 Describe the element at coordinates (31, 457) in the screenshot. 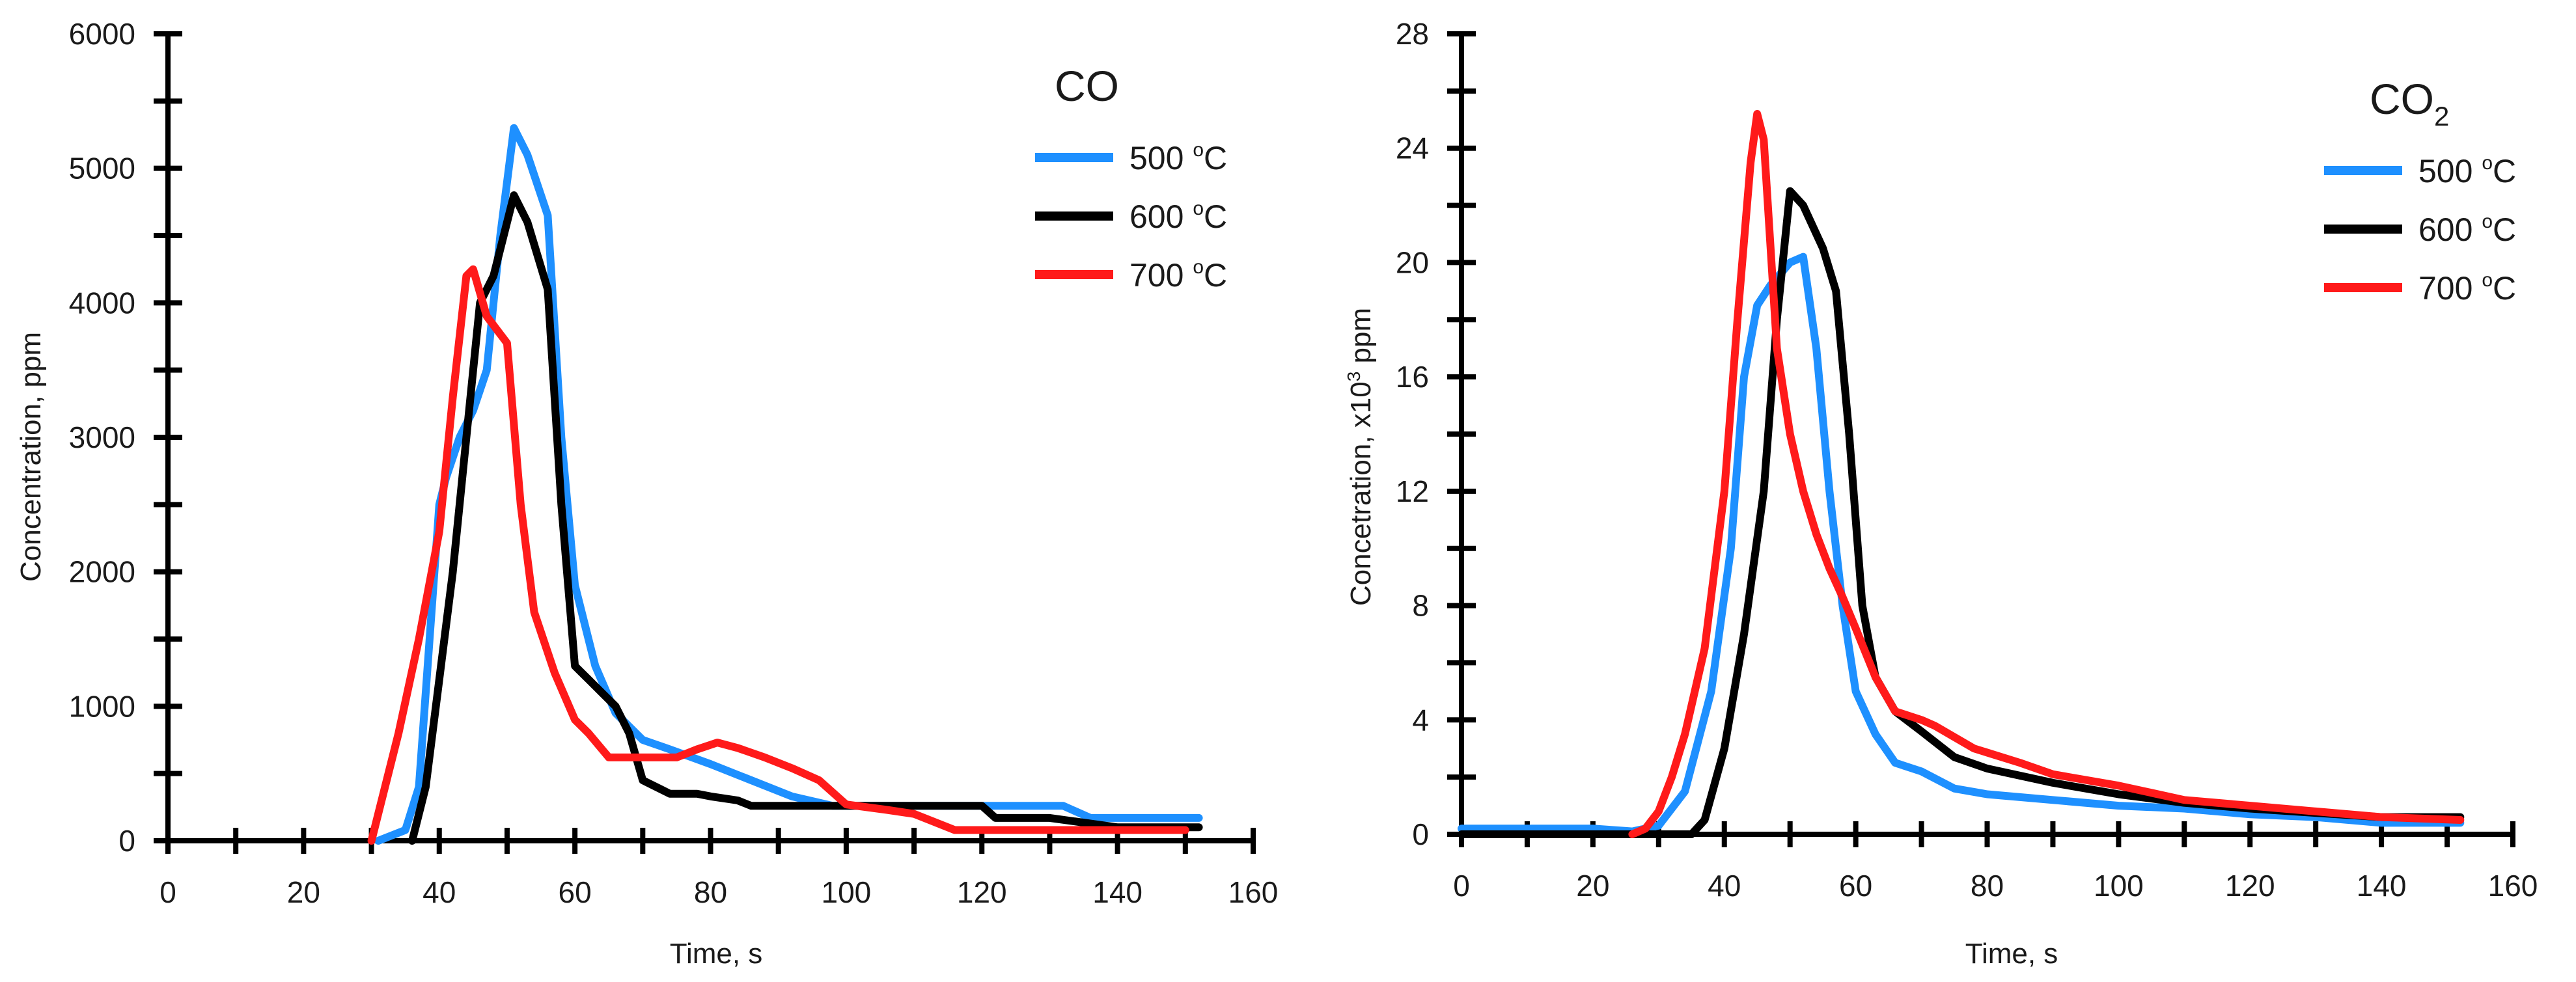

I see `co-y-axis-title: Concentration, ppm` at that location.